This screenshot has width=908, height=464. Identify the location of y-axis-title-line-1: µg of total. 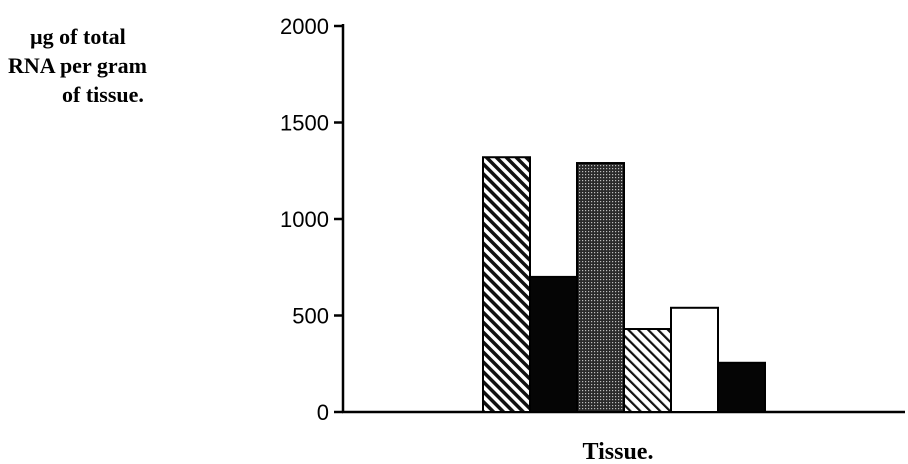
(78, 36).